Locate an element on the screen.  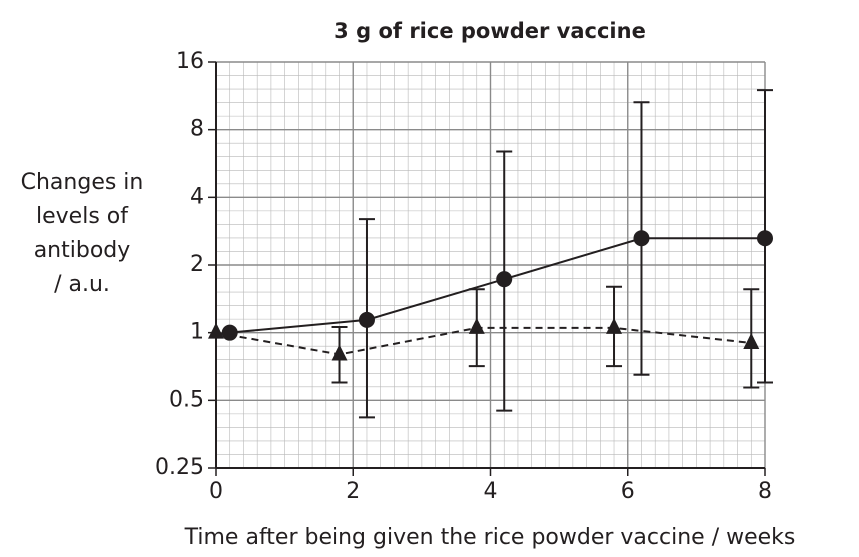
y-axis-label: / a.u. is located at coordinates (82, 284).